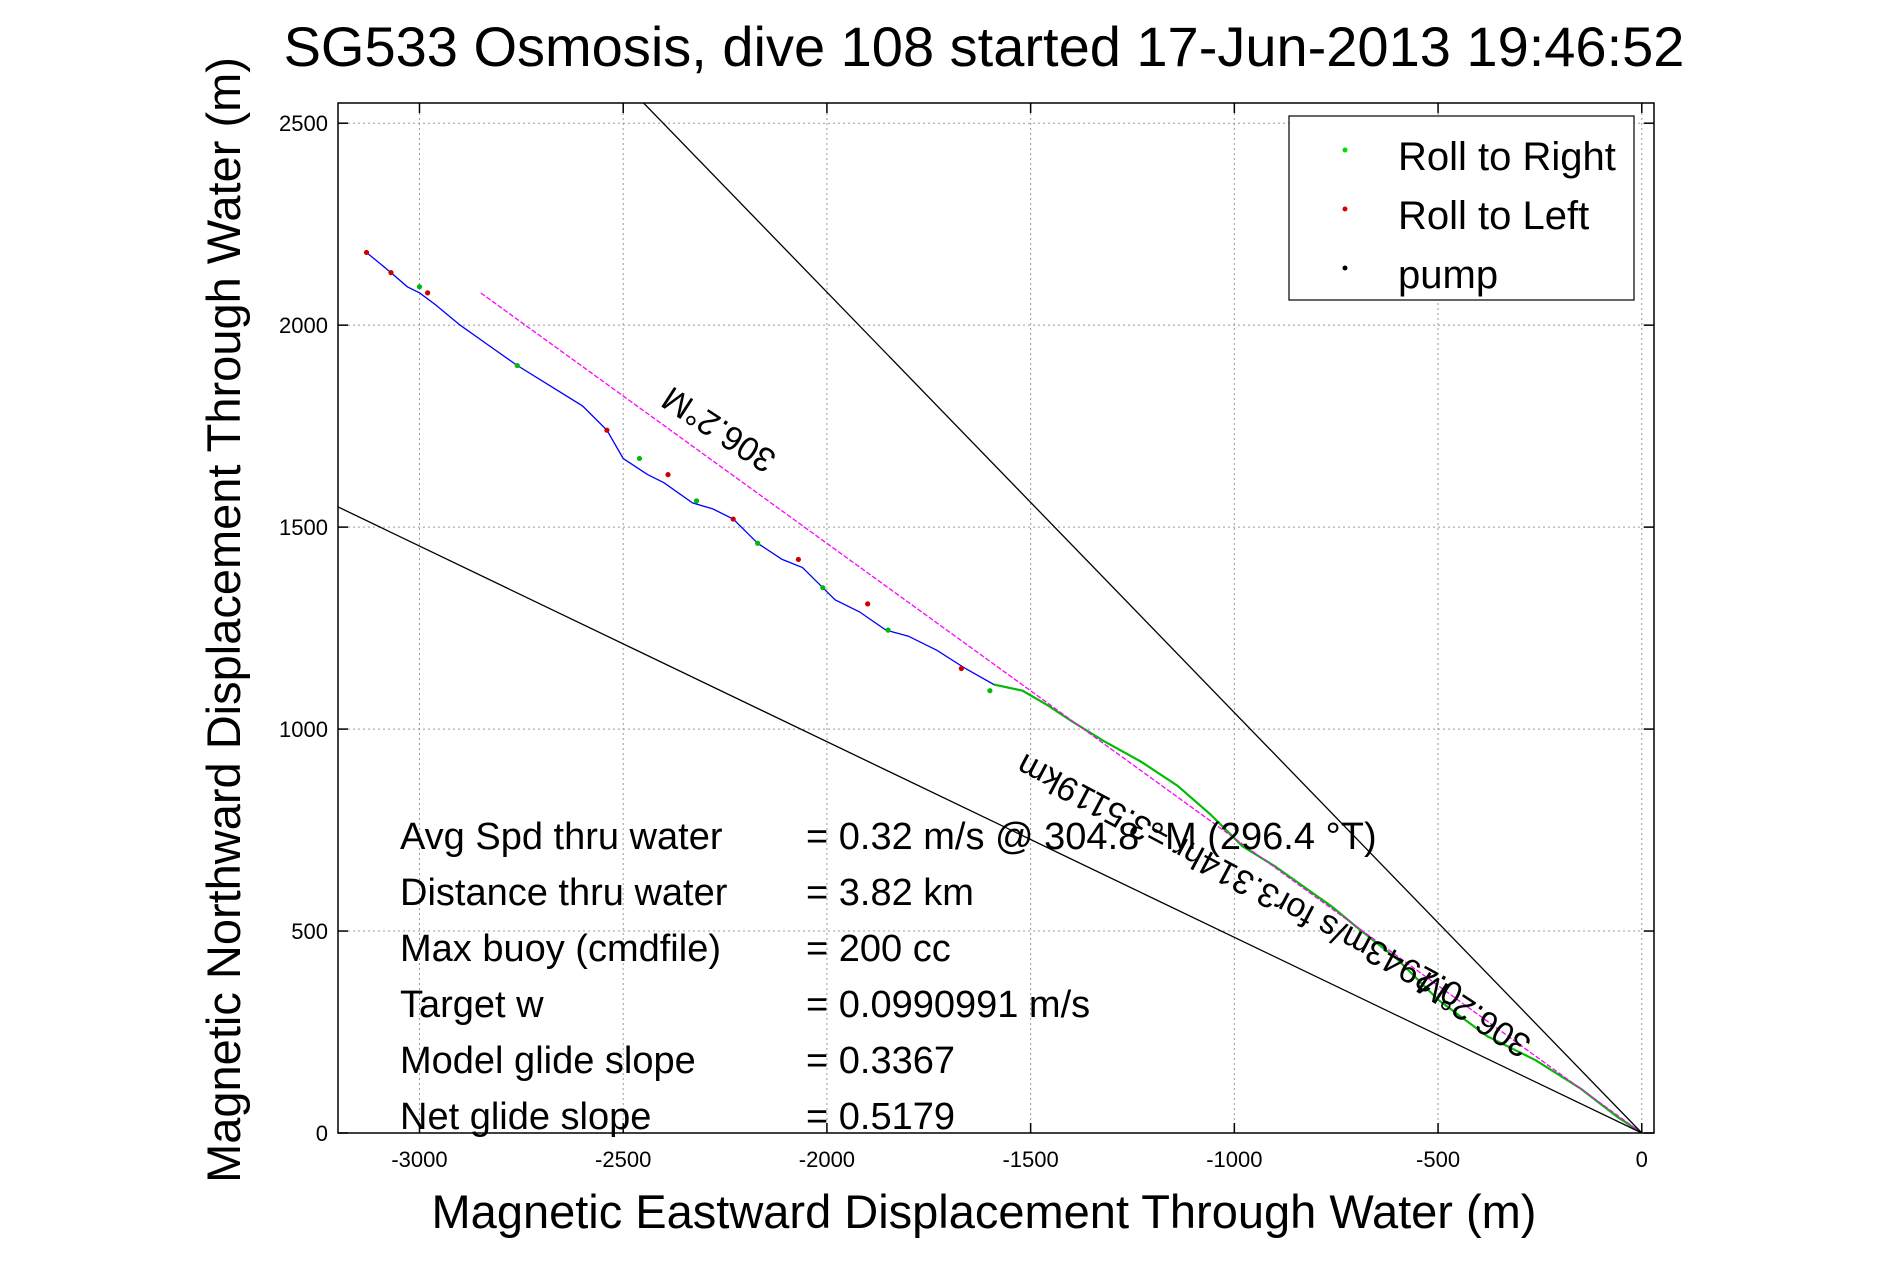 The width and height of the screenshot is (1891, 1262). Describe the element at coordinates (303, 123) in the screenshot. I see `y-tick-label: 2500` at that location.